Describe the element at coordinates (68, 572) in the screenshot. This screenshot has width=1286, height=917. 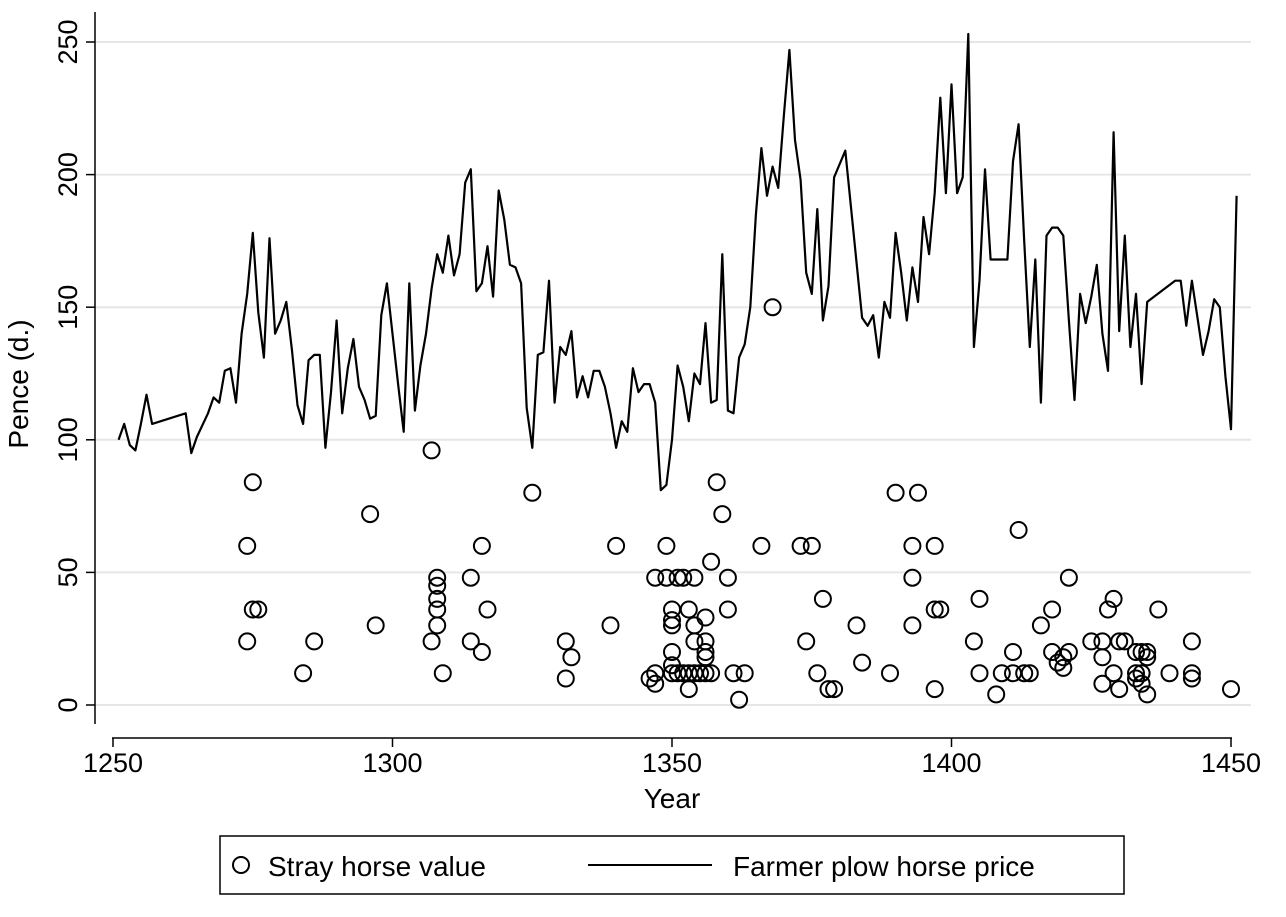
I see `y-tick-label-50: 50` at that location.